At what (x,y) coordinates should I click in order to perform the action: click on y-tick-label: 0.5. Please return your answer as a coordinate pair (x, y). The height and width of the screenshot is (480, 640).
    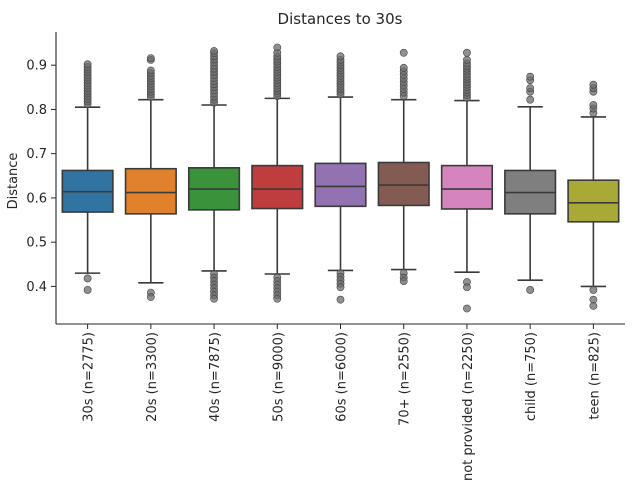
    Looking at the image, I should click on (36, 243).